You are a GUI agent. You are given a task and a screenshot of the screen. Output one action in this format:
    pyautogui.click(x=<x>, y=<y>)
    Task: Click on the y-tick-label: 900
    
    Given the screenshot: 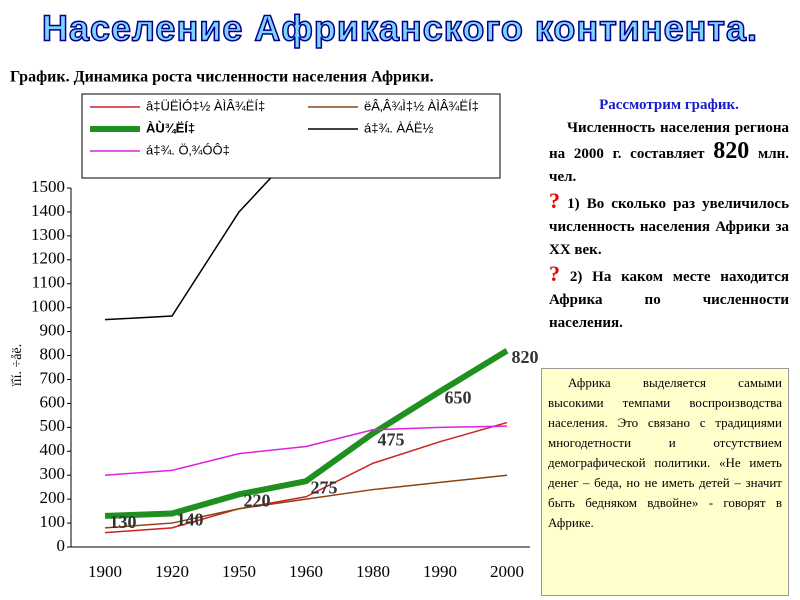 What is the action you would take?
    pyautogui.click(x=53, y=330)
    